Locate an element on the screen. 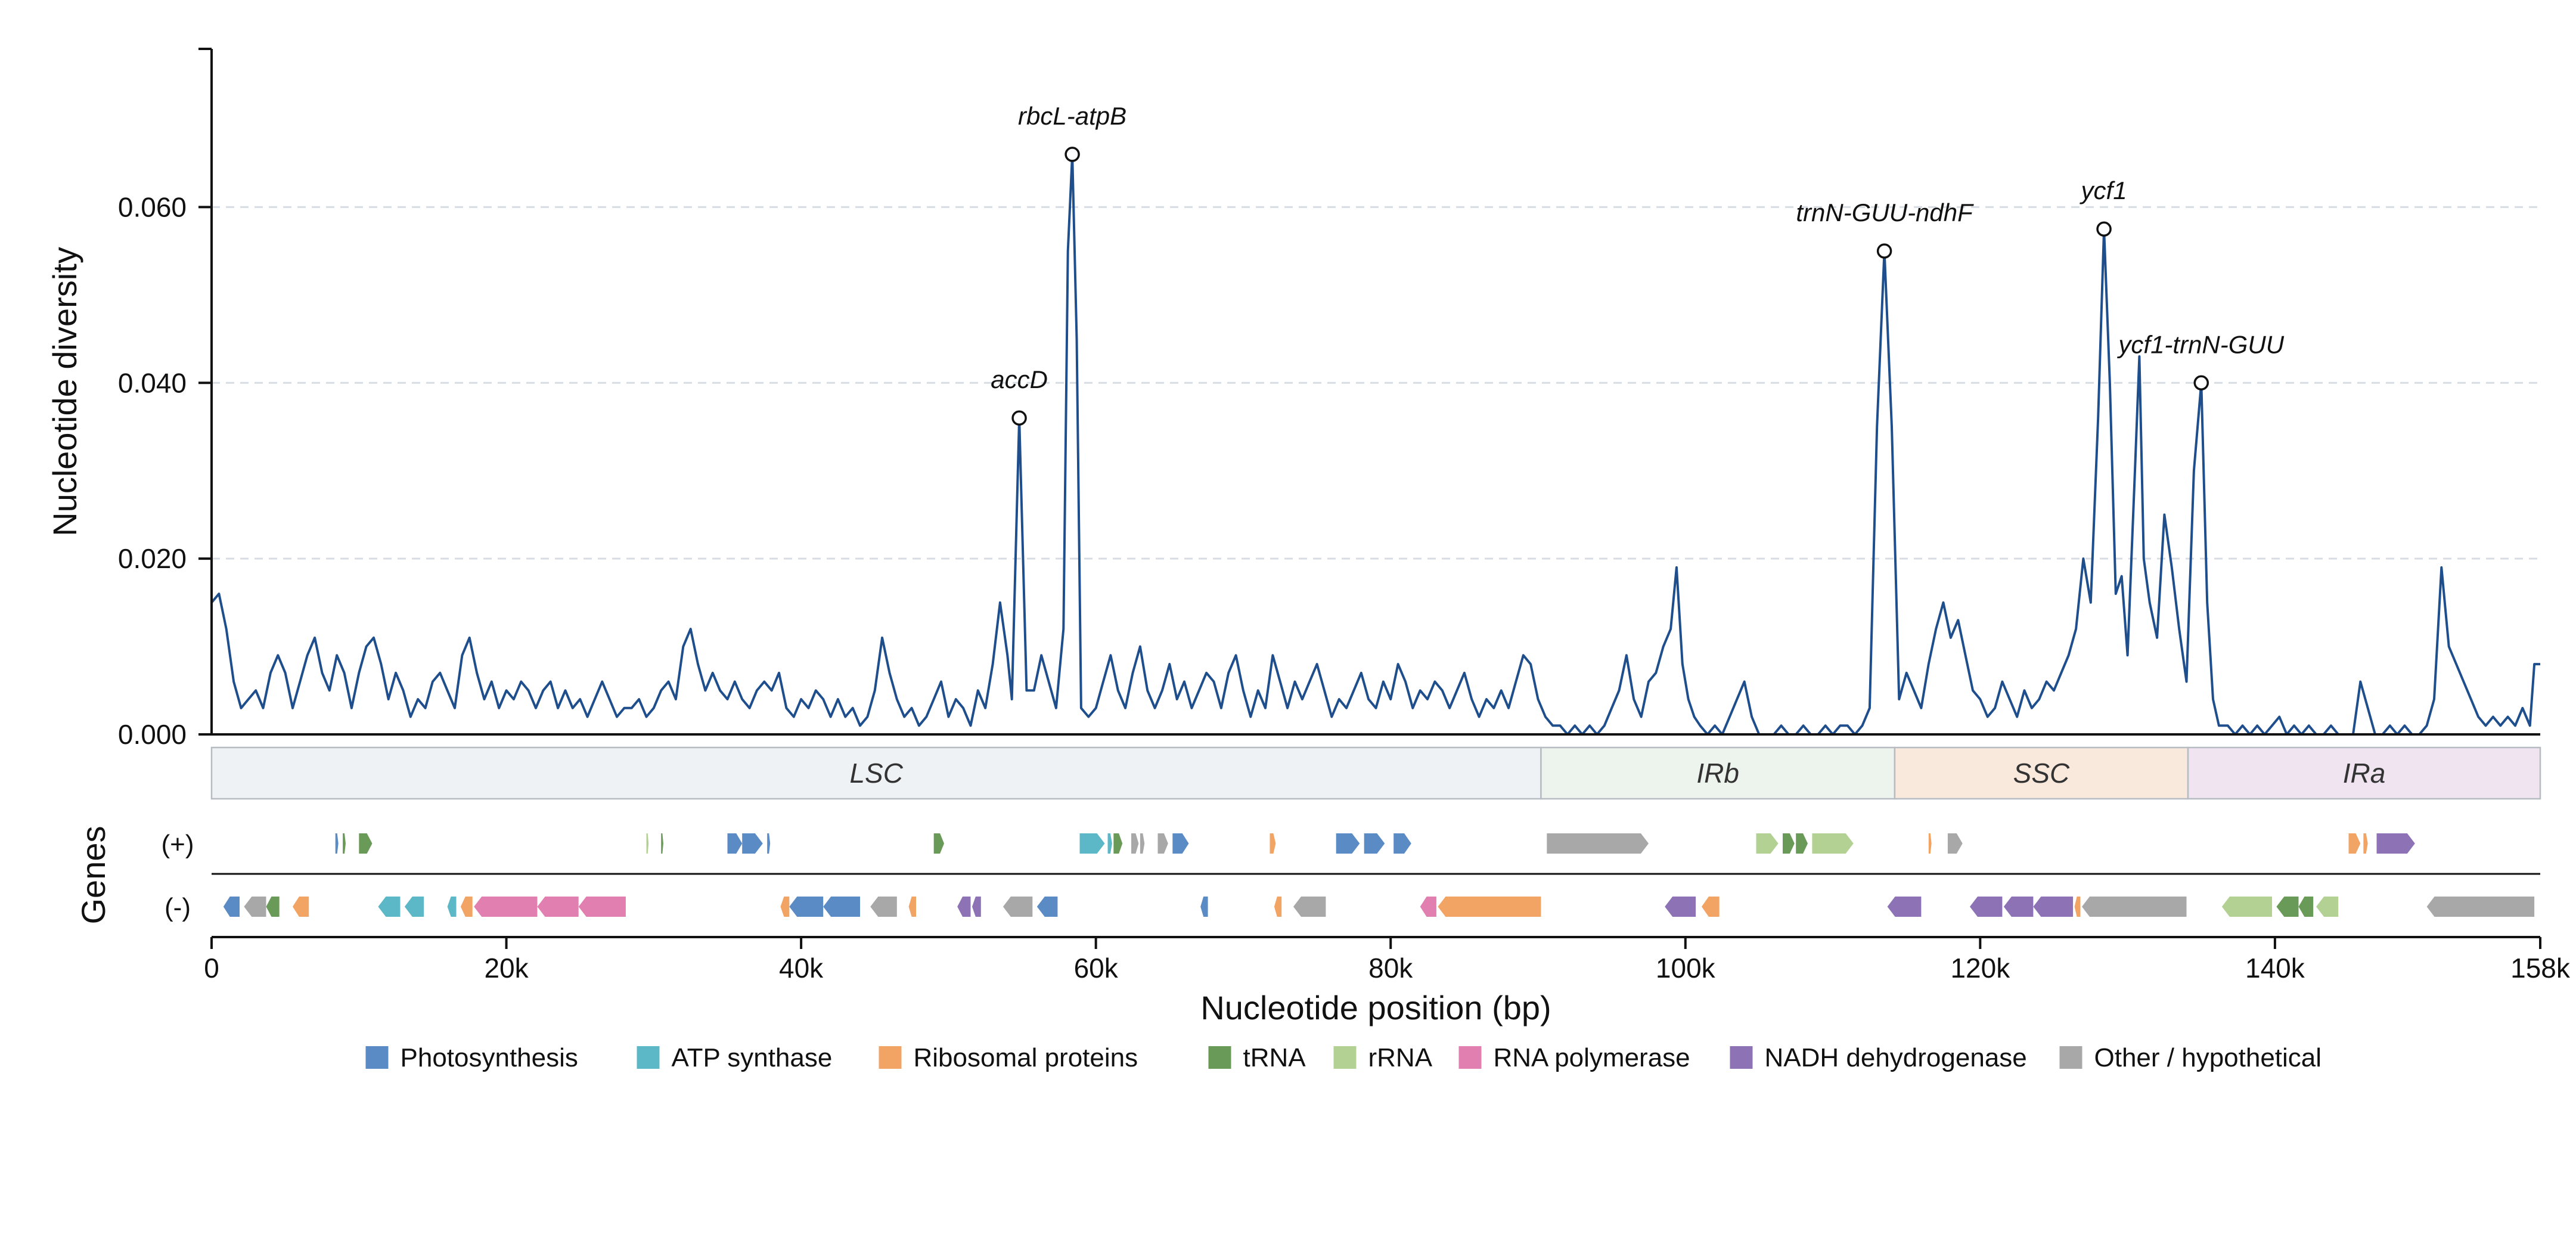  x-axis-title: Nucleotide position (bp) is located at coordinates (1376, 1007).